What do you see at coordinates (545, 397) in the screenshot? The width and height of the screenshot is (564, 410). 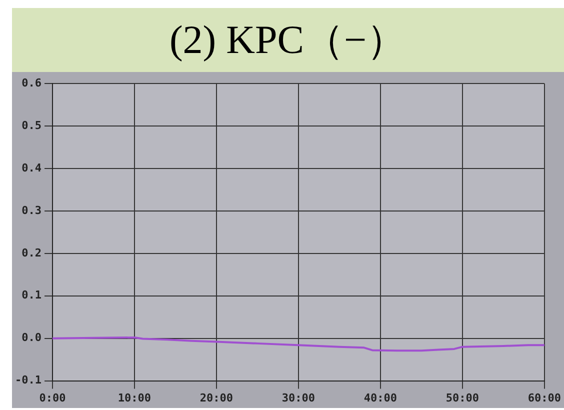 I see `x-tick-label: 60:00` at bounding box center [545, 397].